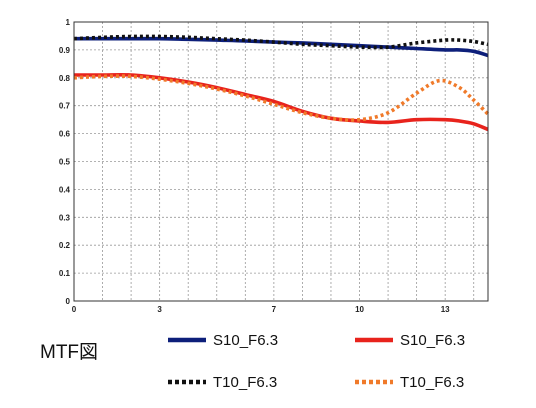  Describe the element at coordinates (68, 301) in the screenshot. I see `y-tick-label: 0` at that location.